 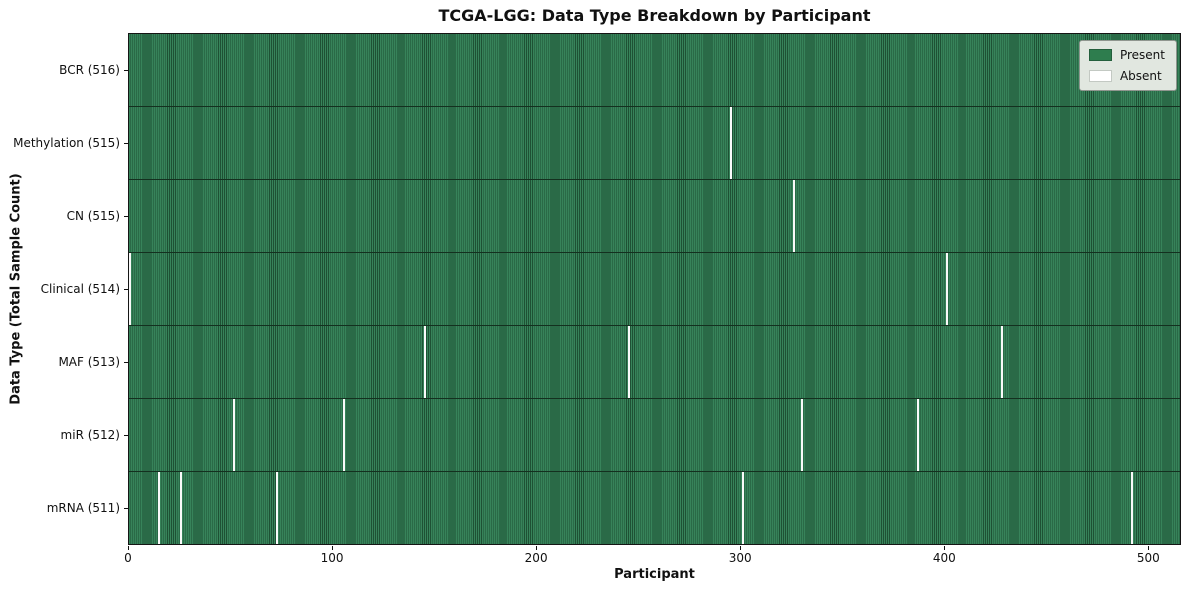 I want to click on x-tick-label: 300, so click(x=740, y=558).